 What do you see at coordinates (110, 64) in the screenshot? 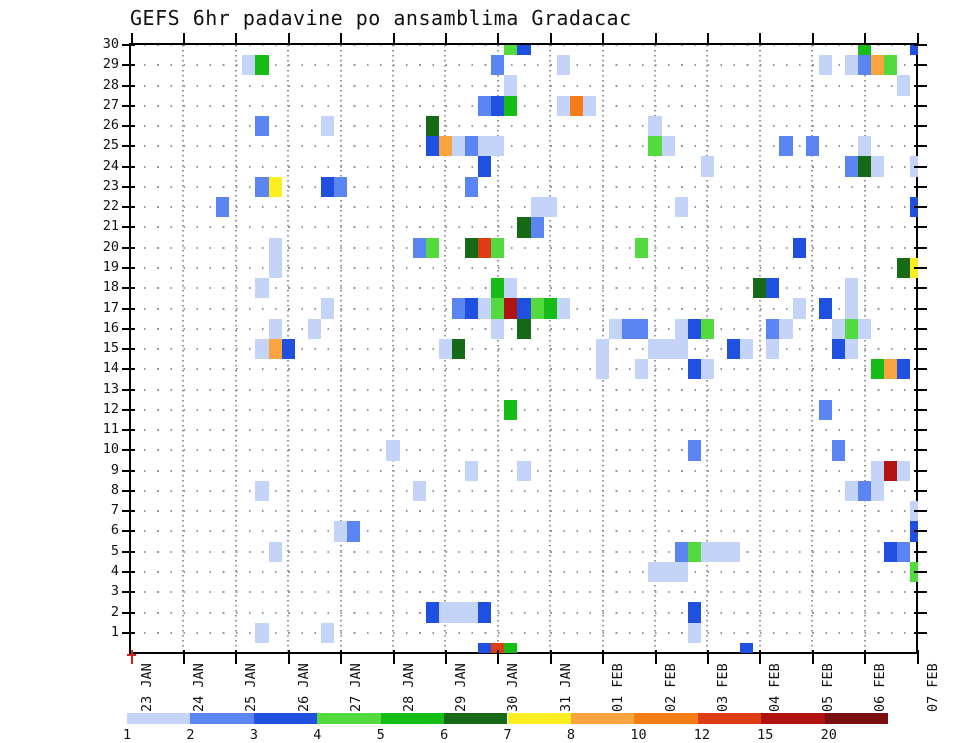
I see `y-axis-label: 29` at bounding box center [110, 64].